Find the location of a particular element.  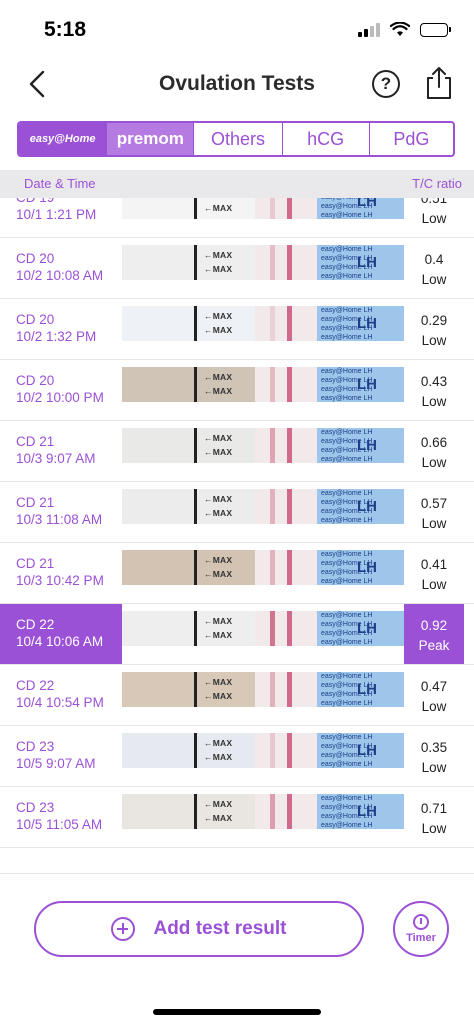

tab-easy-home: easy@Home is located at coordinates (63, 139).